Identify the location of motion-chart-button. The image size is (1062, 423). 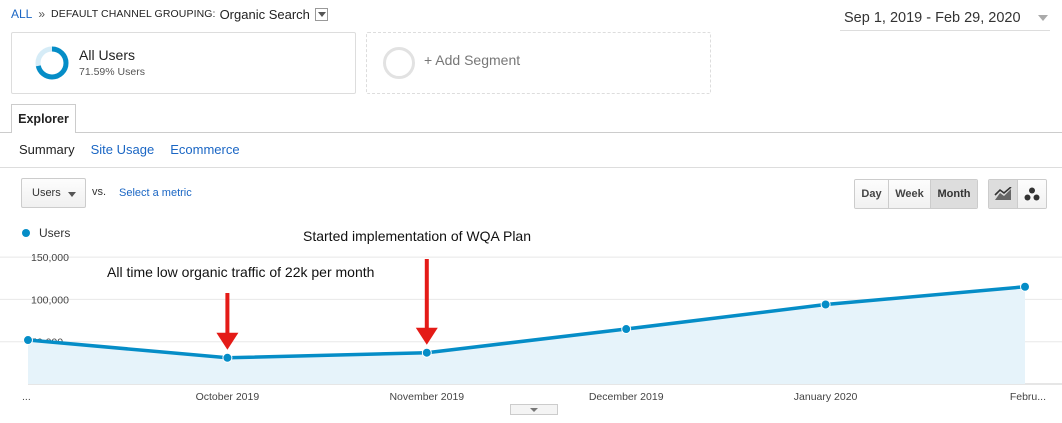
(1032, 194).